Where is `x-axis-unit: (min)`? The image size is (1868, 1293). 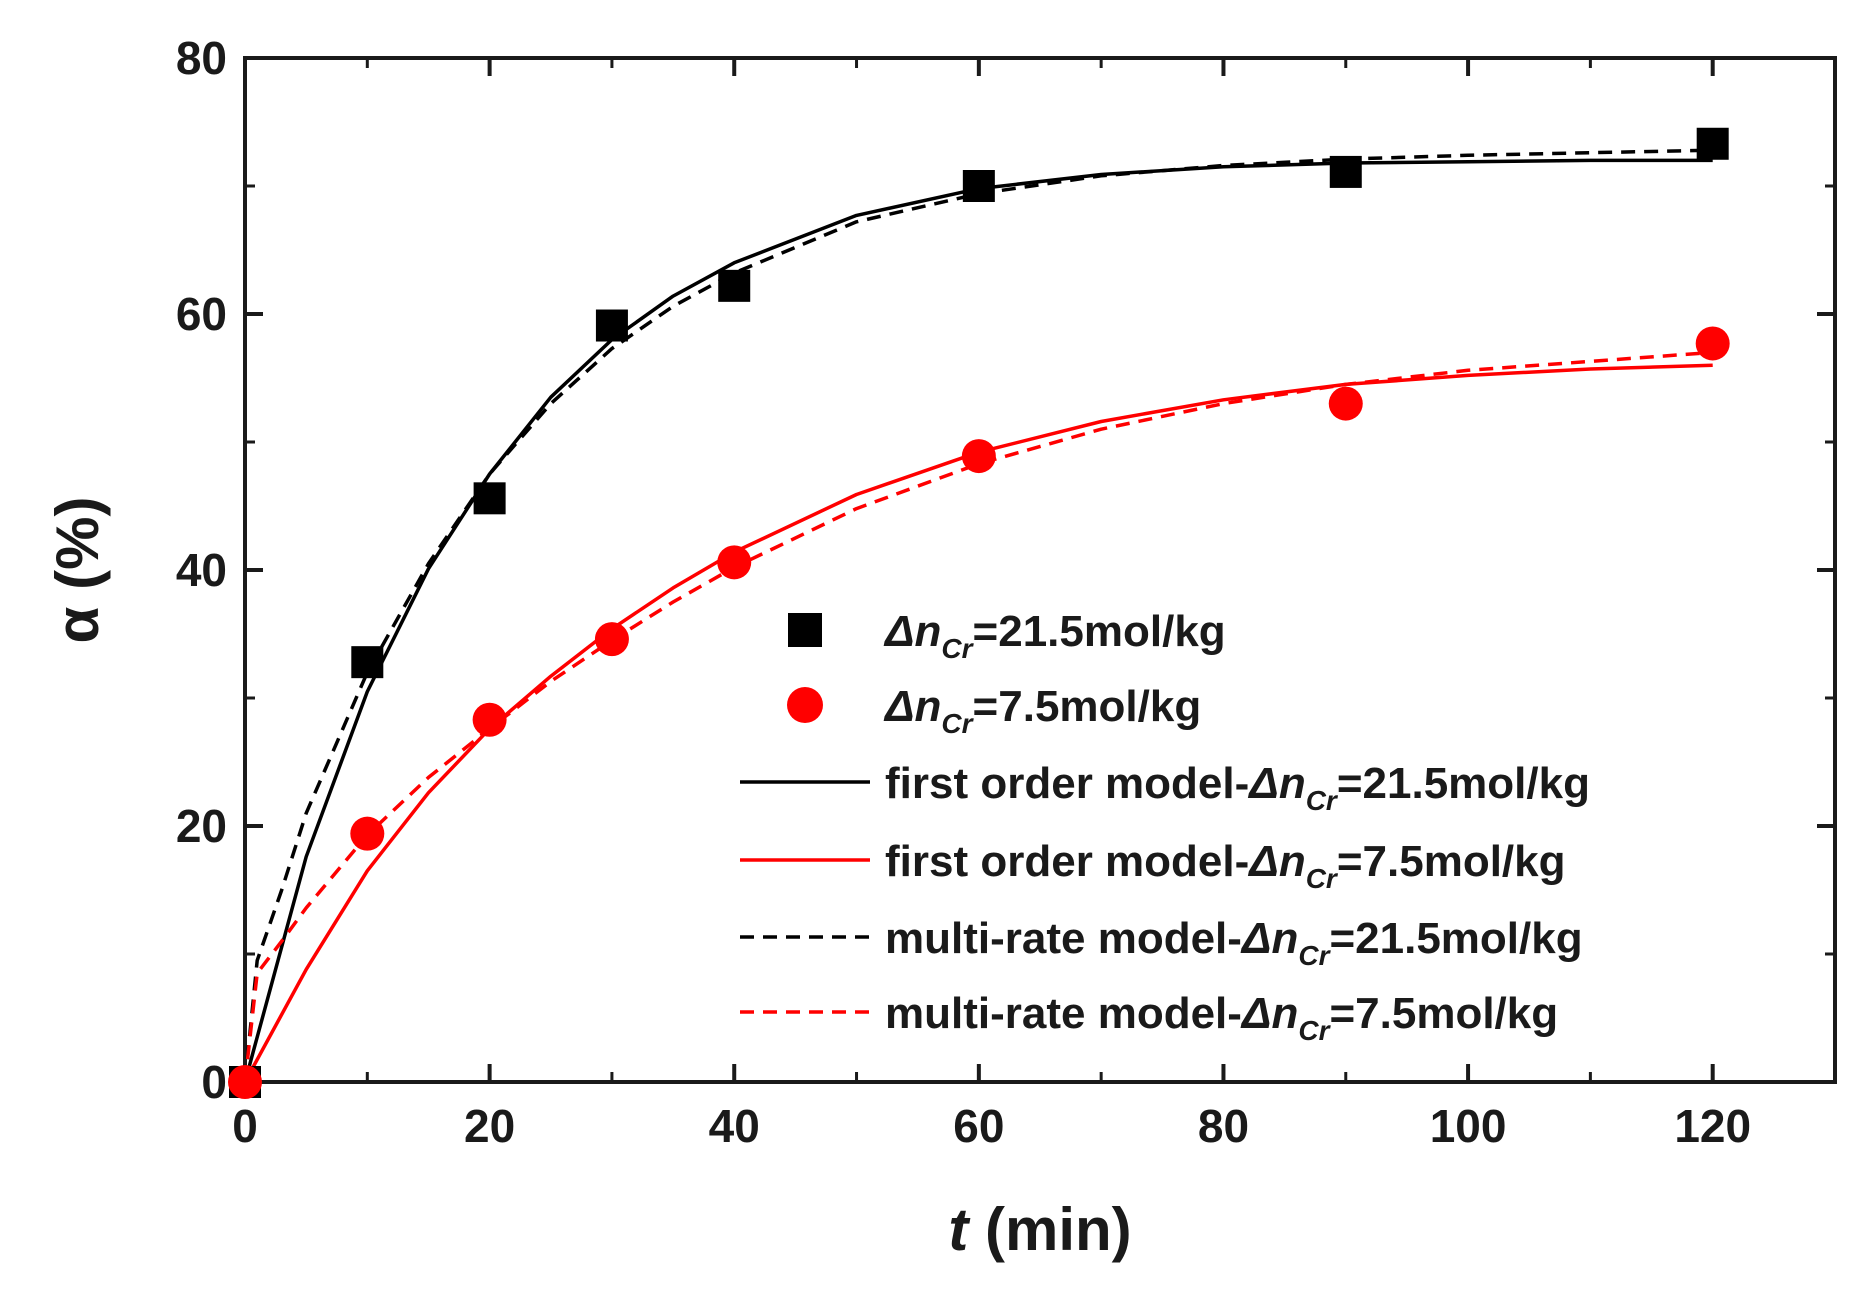
x-axis-unit: (min) is located at coordinates (1049, 1229).